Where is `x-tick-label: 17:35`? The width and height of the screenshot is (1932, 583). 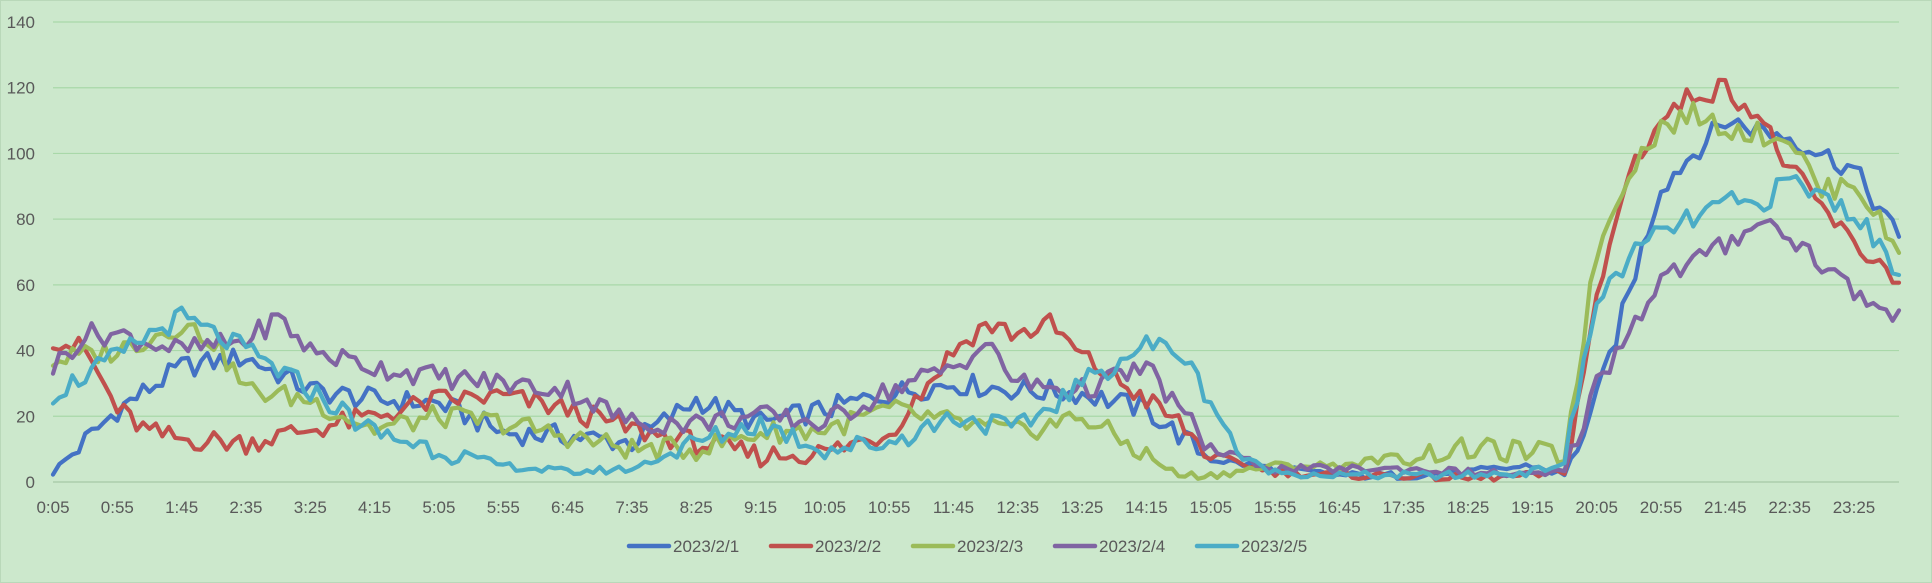 x-tick-label: 17:35 is located at coordinates (1403, 507).